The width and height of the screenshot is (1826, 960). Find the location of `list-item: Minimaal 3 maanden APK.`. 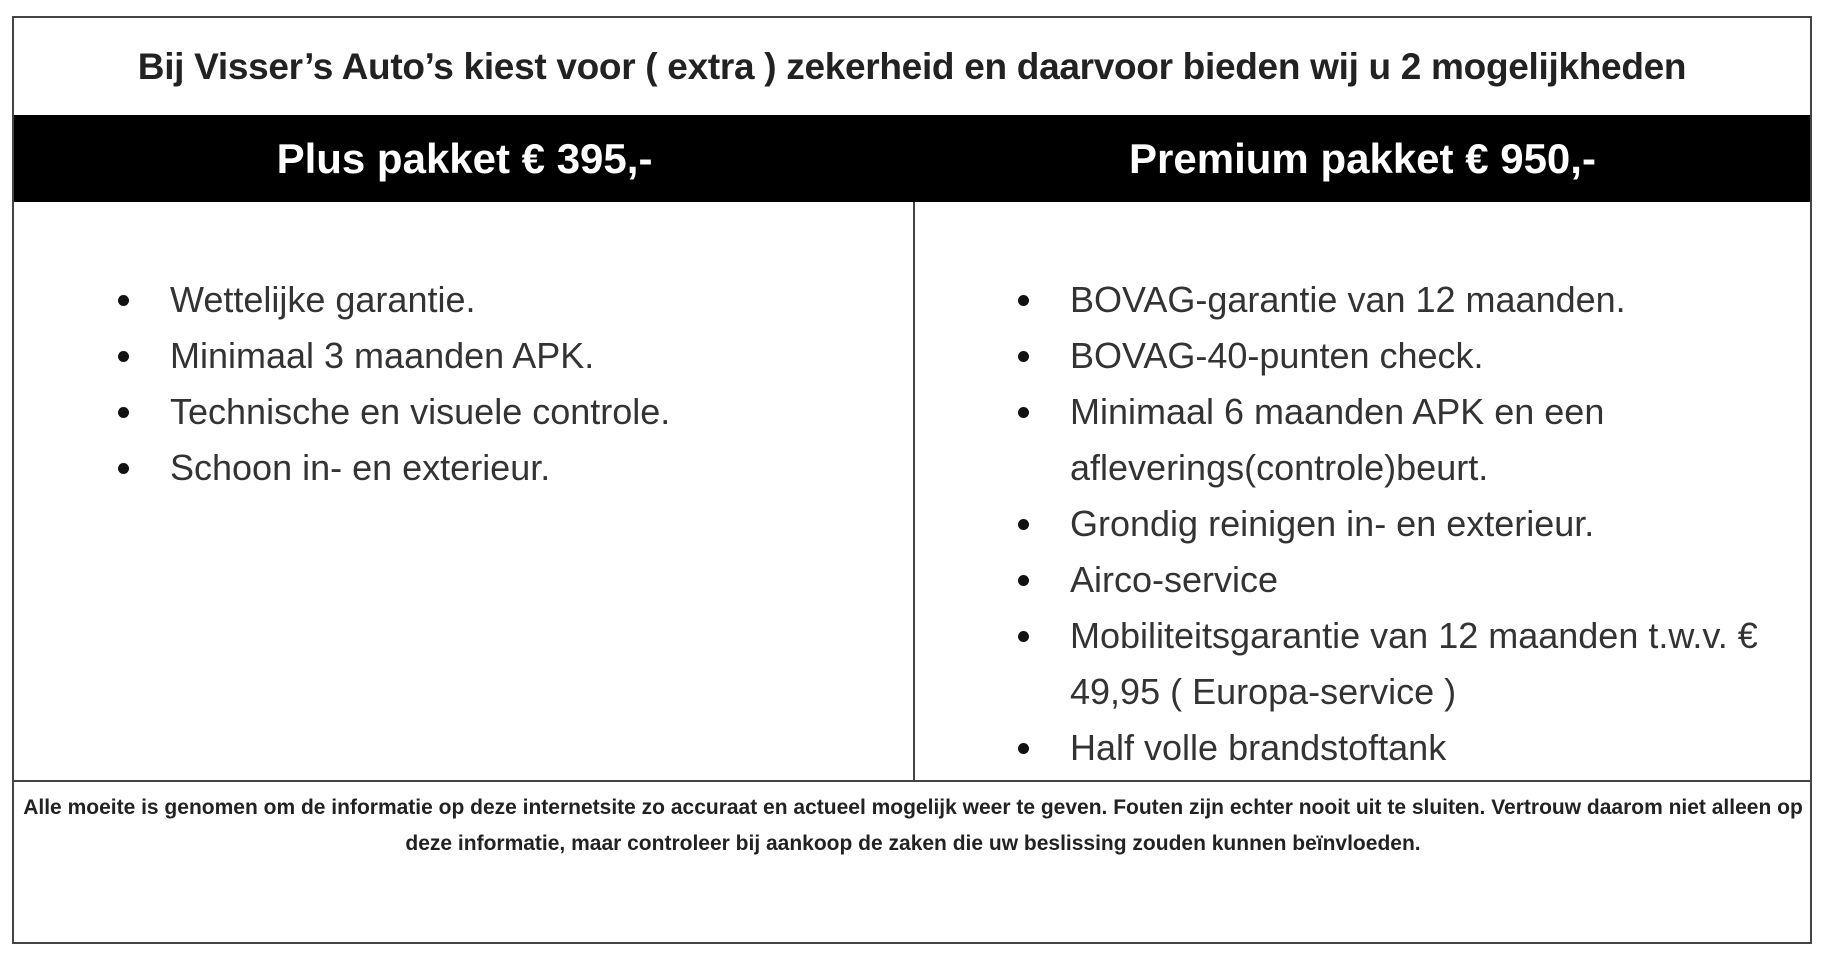

list-item: Minimaal 3 maanden APK. is located at coordinates (492, 356).